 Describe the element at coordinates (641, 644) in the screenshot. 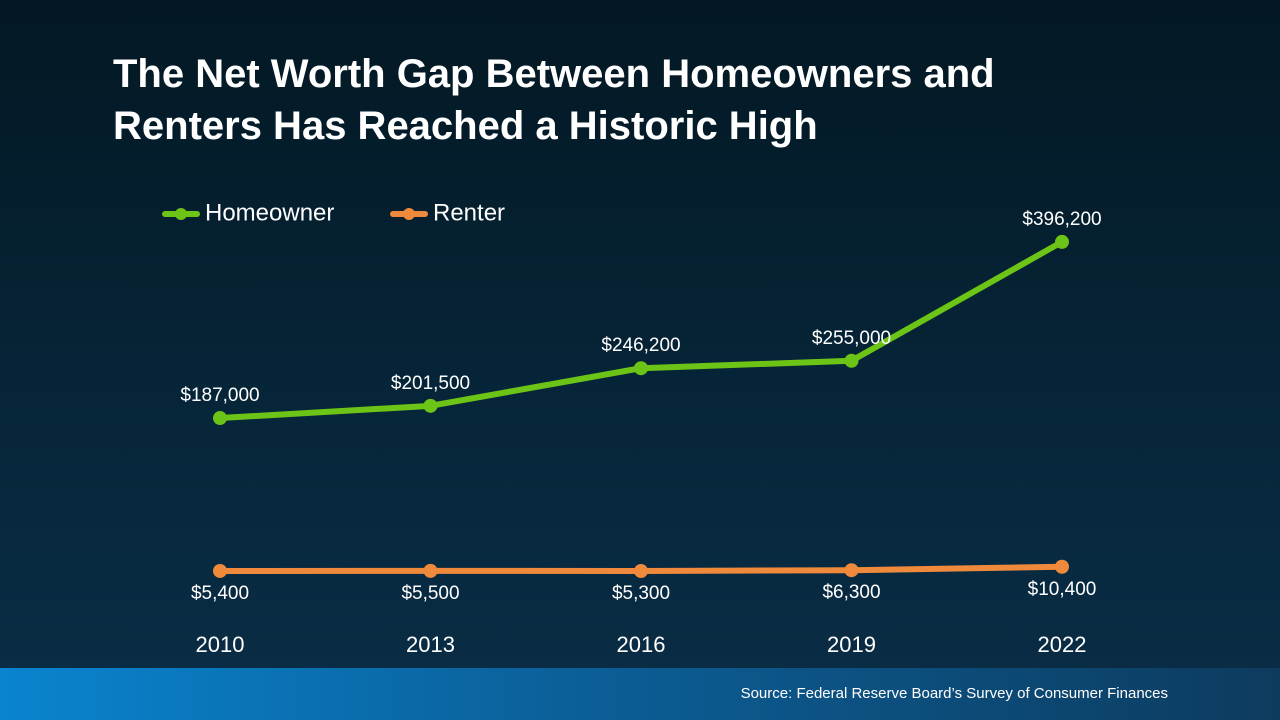

I see `x-tick-label: 2016` at that location.